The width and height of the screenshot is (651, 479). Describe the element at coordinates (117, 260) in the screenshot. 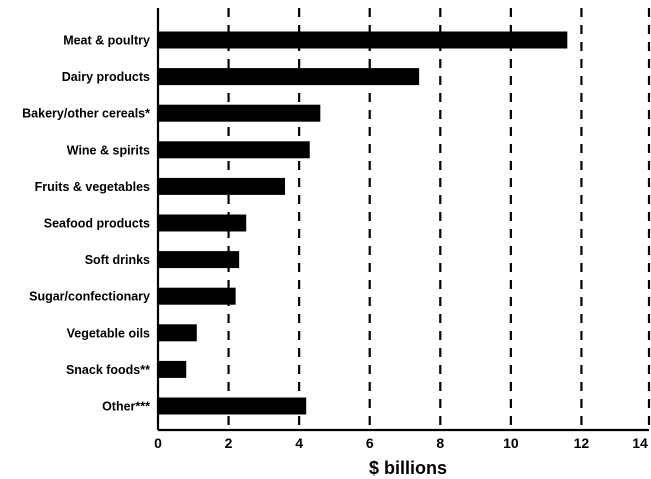

I see `category-label: Soft drinks` at that location.